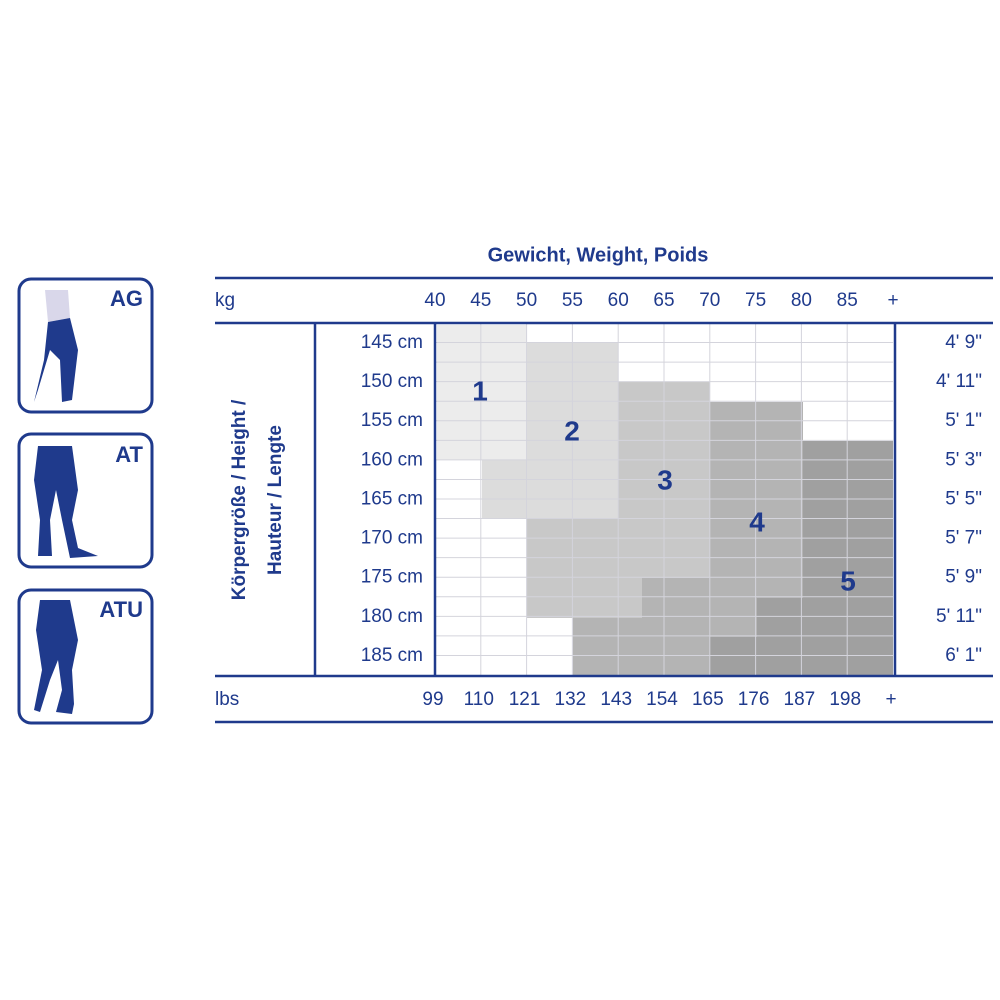 This screenshot has height=1000, width=1000. What do you see at coordinates (845, 699) in the screenshot?
I see `lbs-tick: 198` at bounding box center [845, 699].